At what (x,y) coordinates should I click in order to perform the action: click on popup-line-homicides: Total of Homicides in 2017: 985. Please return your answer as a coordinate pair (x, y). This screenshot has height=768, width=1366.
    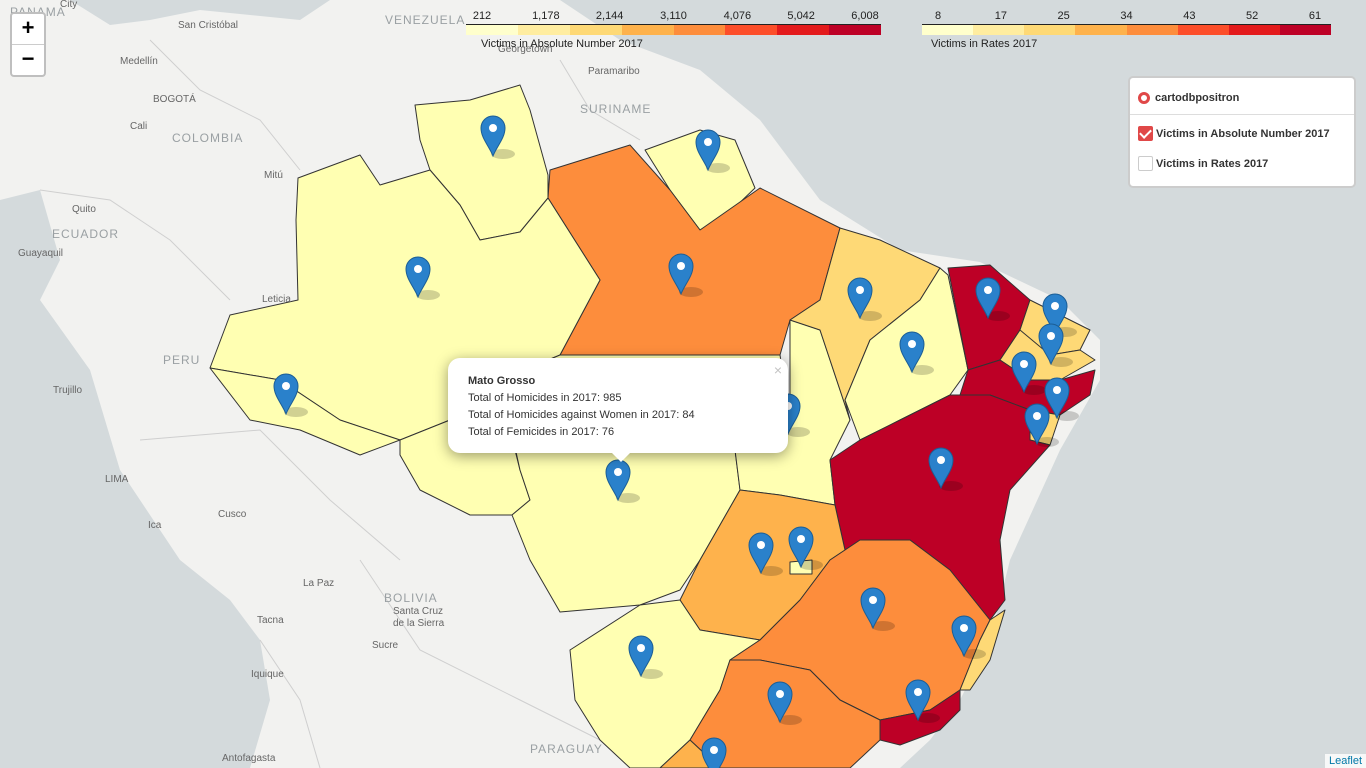
    Looking at the image, I should click on (545, 398).